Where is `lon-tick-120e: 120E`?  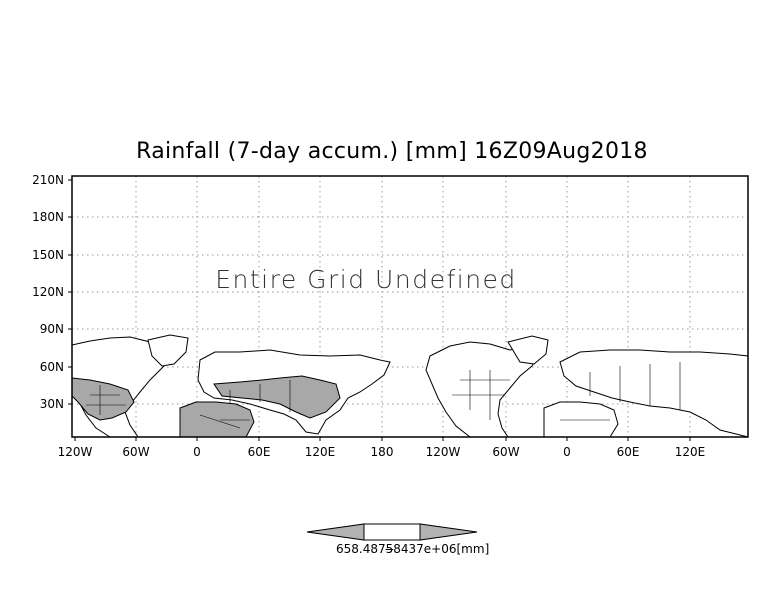 lon-tick-120e: 120E is located at coordinates (320, 452).